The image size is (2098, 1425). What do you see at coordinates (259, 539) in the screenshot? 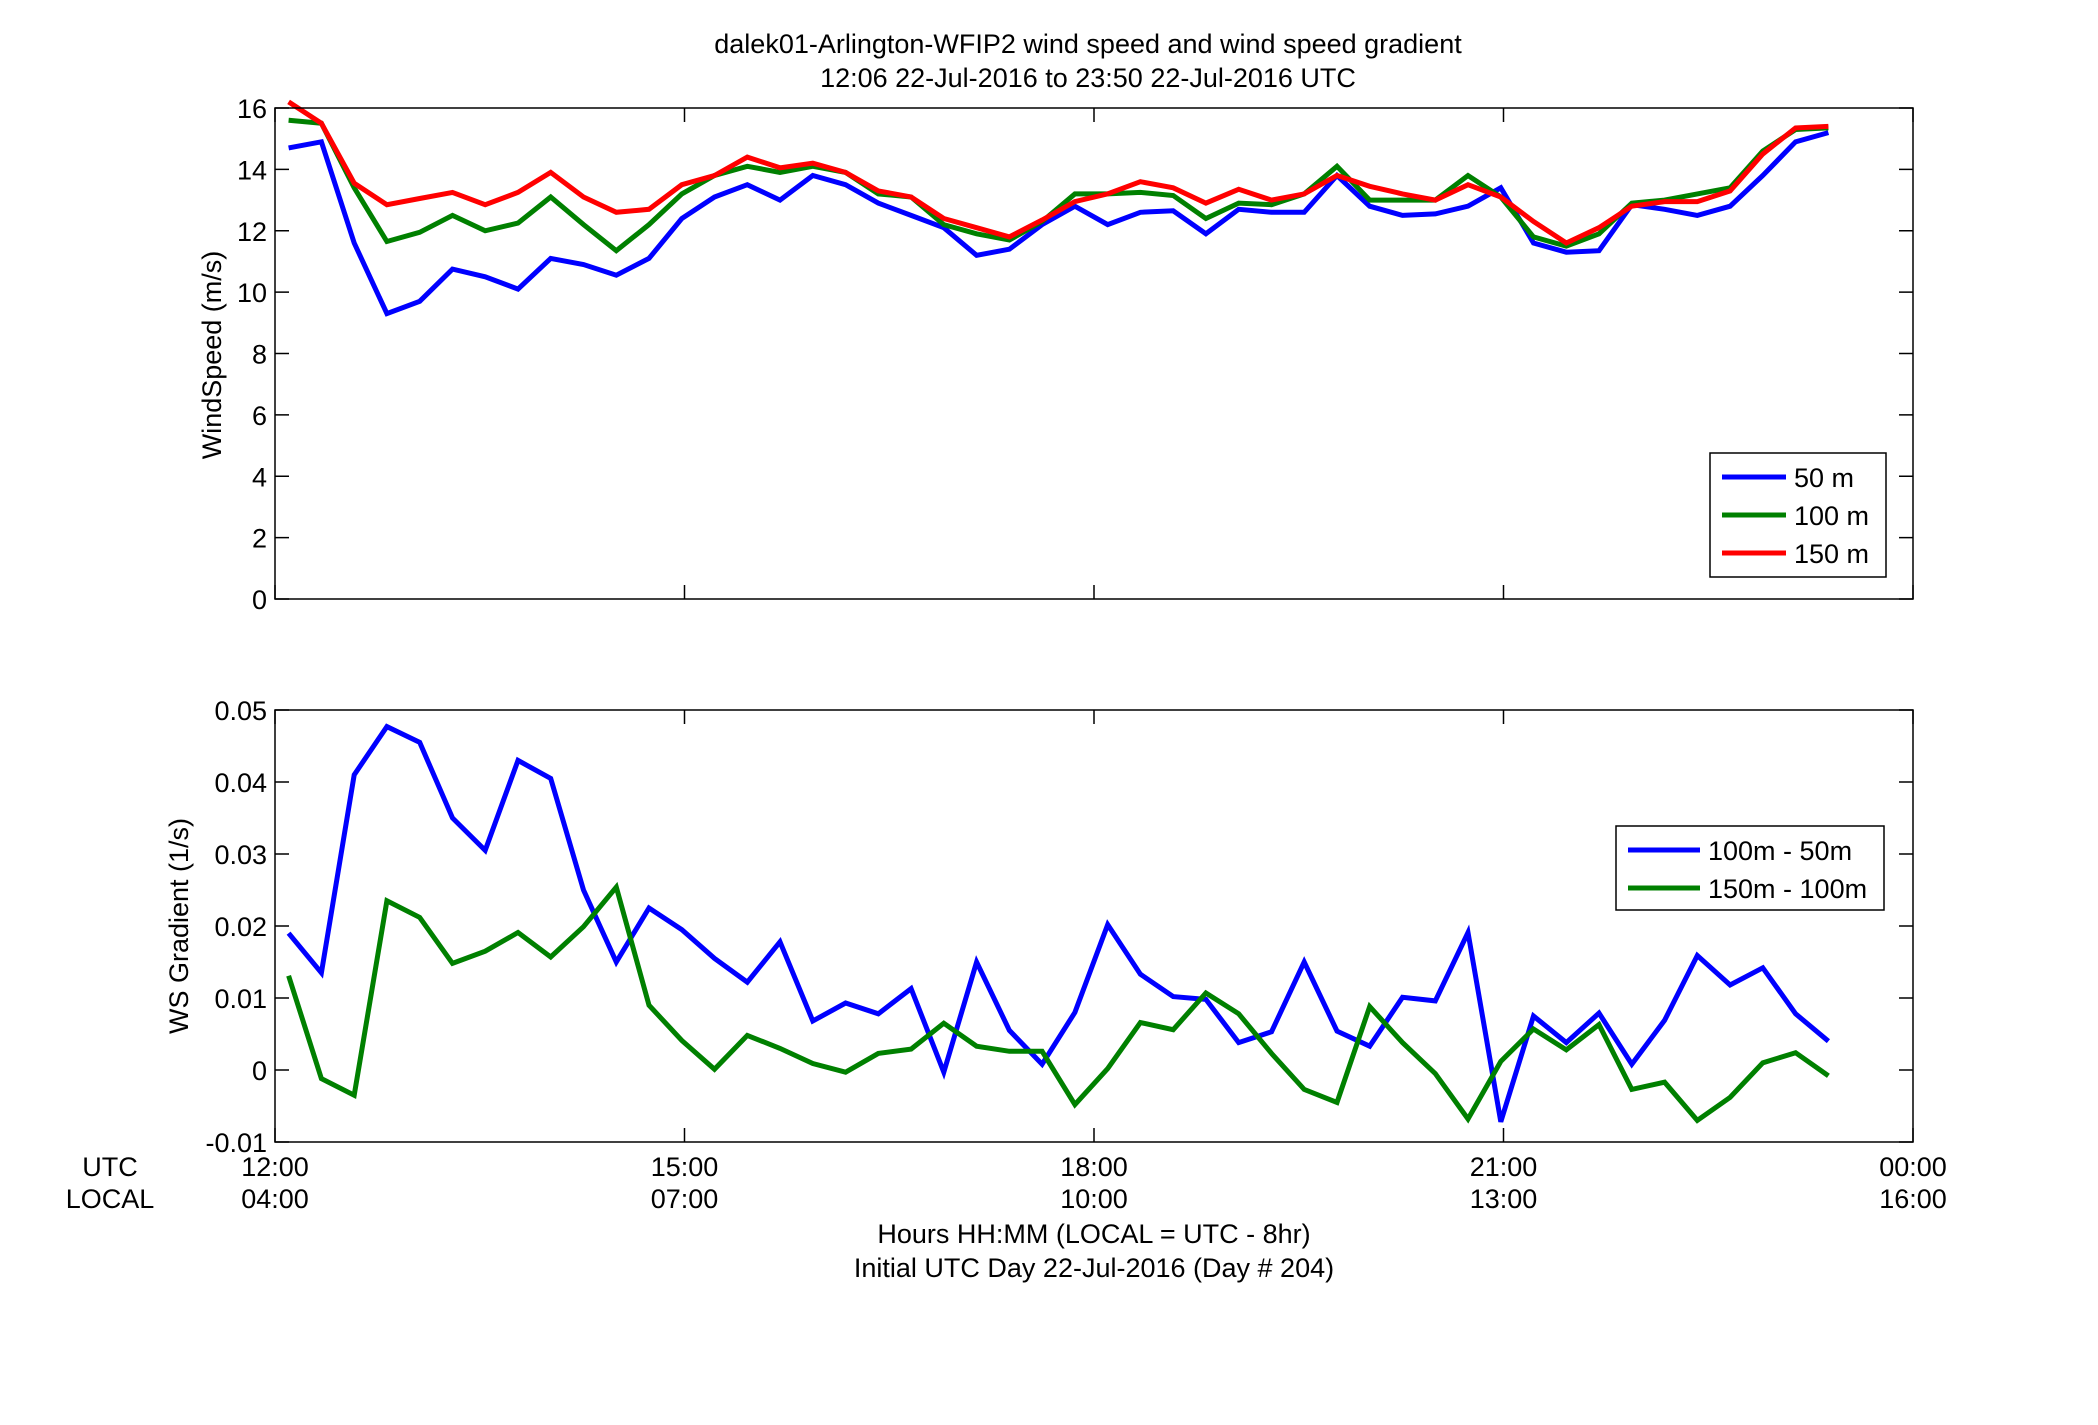
I see `top-ytick-label: 2` at bounding box center [259, 539].